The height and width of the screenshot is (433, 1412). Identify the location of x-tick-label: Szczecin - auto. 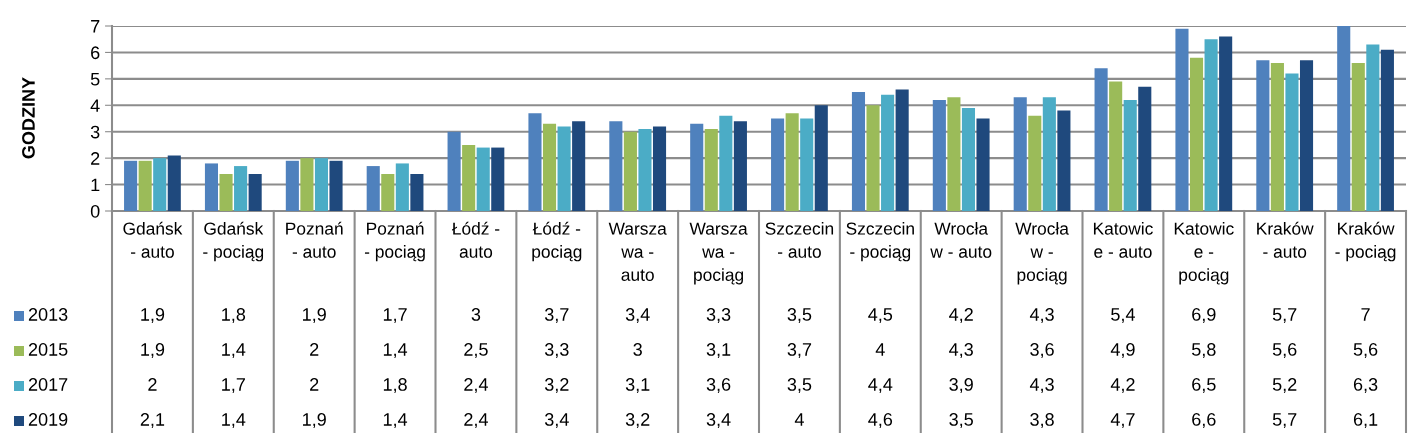
(799, 240).